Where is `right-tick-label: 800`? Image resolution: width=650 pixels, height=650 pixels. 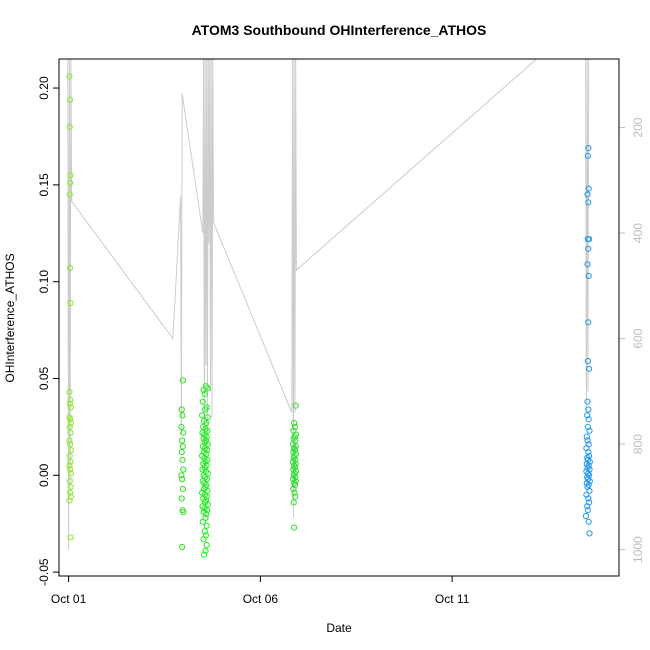
right-tick-label: 800 is located at coordinates (638, 444).